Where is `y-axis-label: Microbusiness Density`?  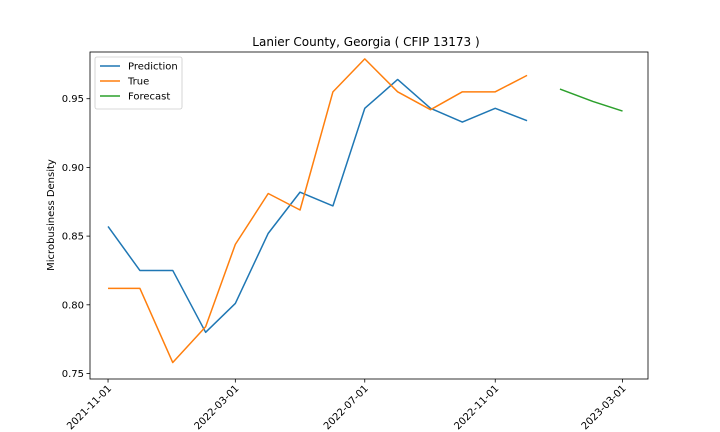 y-axis-label: Microbusiness Density is located at coordinates (51, 215).